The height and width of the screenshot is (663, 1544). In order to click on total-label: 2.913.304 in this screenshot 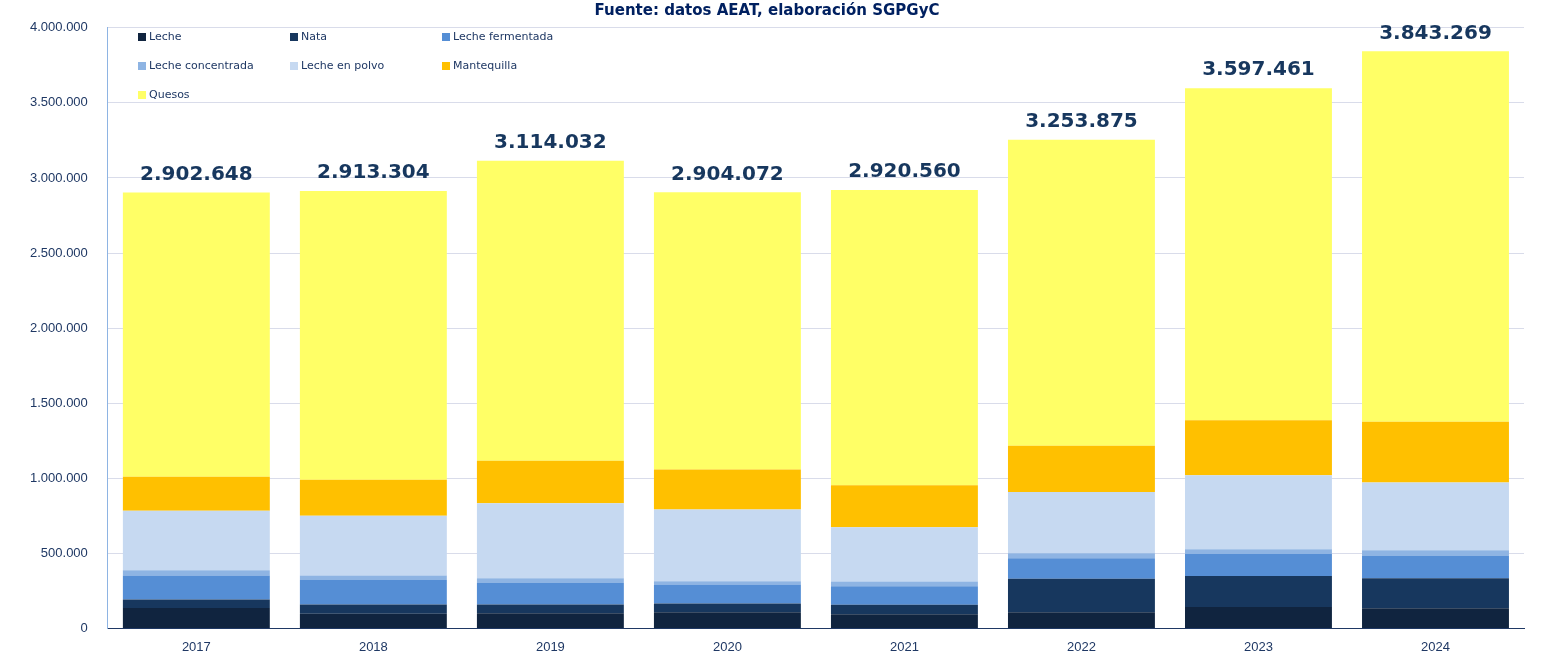, I will do `click(373, 171)`.